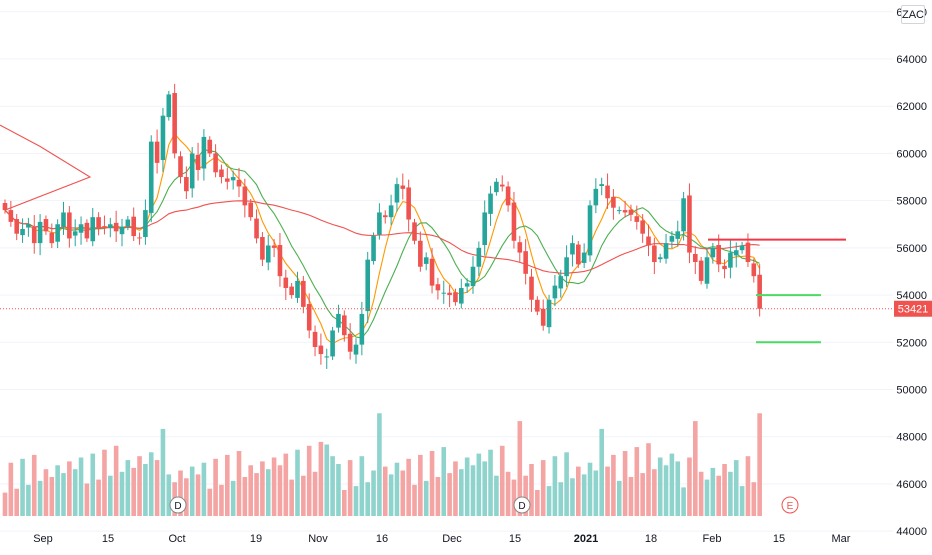 Image resolution: width=932 pixels, height=555 pixels. What do you see at coordinates (911, 343) in the screenshot?
I see `y-tick-label: 52000` at bounding box center [911, 343].